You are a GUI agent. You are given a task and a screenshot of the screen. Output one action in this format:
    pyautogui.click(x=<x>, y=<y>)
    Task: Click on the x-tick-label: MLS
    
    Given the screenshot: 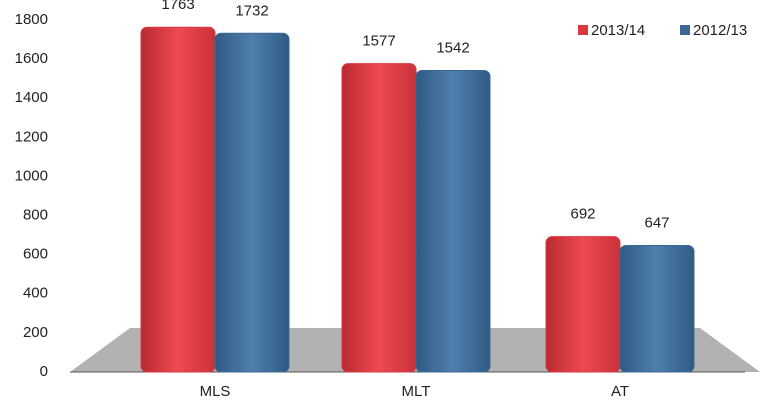 What is the action you would take?
    pyautogui.click(x=215, y=391)
    